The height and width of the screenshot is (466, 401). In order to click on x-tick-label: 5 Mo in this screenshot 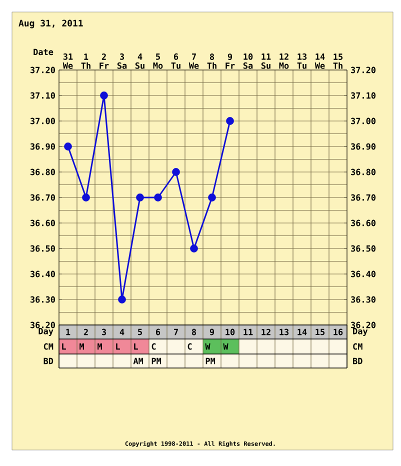, I will do `click(158, 61)`.